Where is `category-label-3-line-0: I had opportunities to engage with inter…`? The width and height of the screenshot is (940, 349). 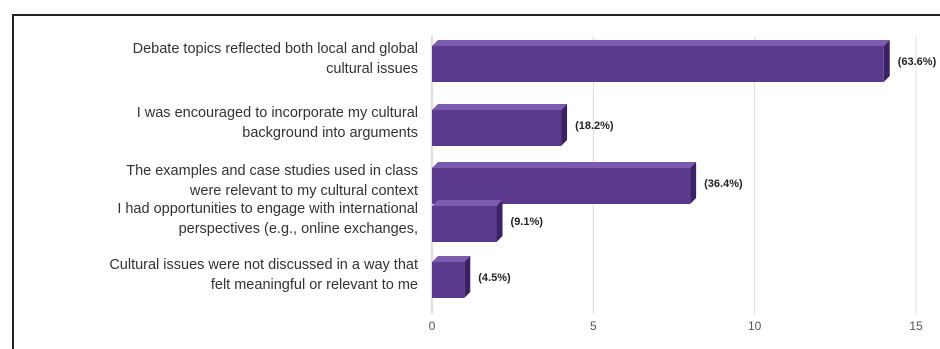 category-label-3-line-0: I had opportunities to engage with inter… is located at coordinates (267, 209).